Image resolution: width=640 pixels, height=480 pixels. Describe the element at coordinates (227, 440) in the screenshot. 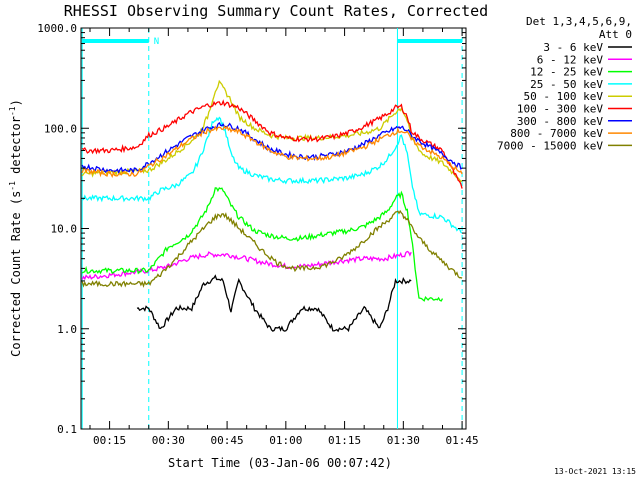

I see `x-tick-label: 00:45` at that location.